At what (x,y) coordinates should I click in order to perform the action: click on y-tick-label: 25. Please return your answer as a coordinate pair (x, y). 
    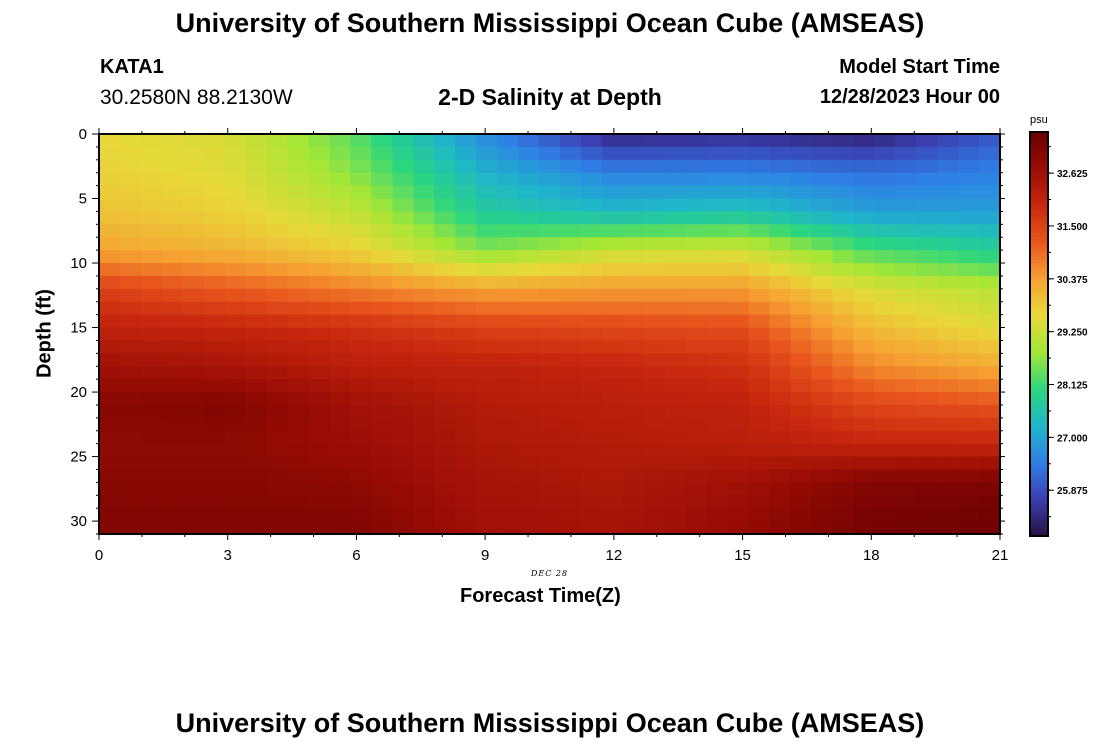
    Looking at the image, I should click on (78, 457).